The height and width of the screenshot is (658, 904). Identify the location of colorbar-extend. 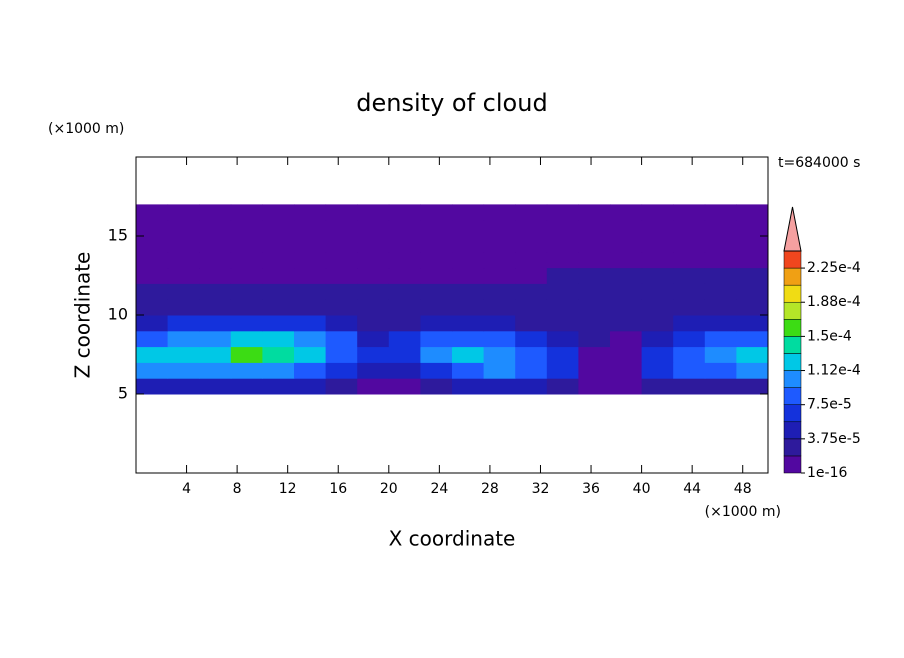
(792, 229).